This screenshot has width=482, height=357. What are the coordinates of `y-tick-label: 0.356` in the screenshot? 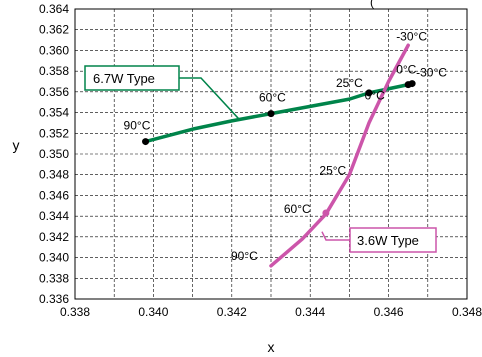 It's located at (54, 92).